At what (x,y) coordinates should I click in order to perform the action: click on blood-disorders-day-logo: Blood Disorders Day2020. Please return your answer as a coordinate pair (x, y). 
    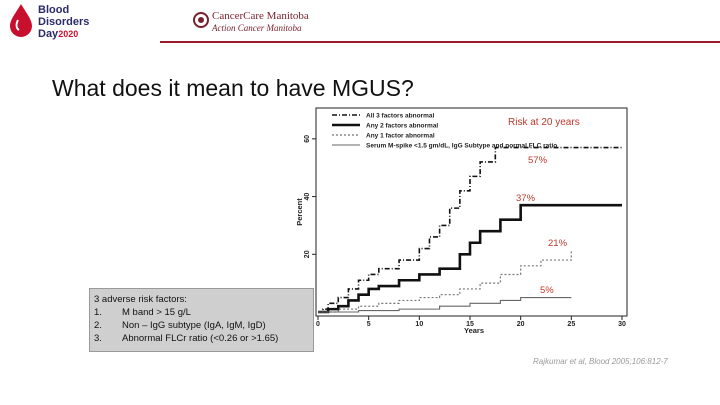
    Looking at the image, I should click on (81, 22).